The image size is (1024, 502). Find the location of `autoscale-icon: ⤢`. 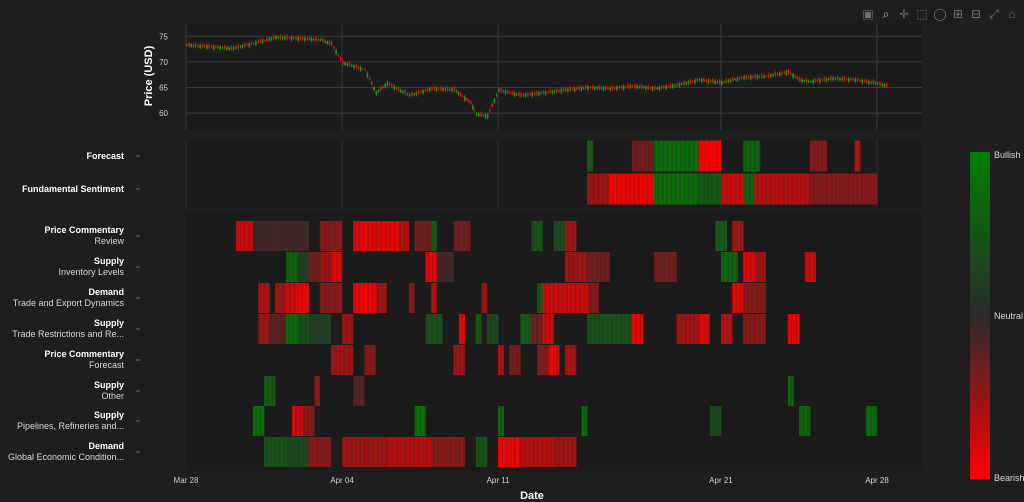

autoscale-icon: ⤢ is located at coordinates (994, 14).